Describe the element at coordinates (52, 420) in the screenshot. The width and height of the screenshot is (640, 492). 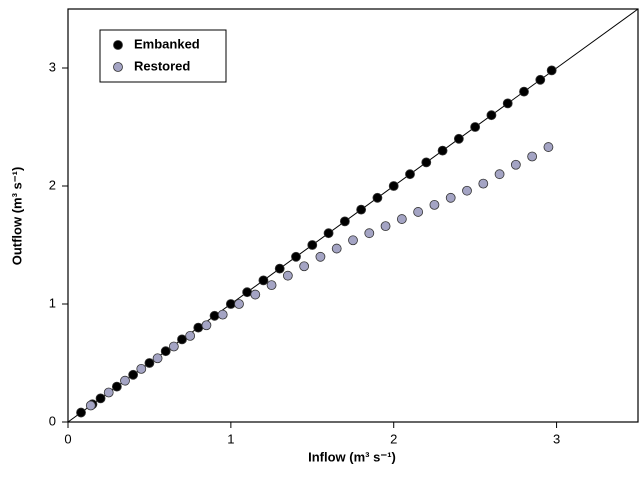
I see `y-tick-label: 0` at that location.